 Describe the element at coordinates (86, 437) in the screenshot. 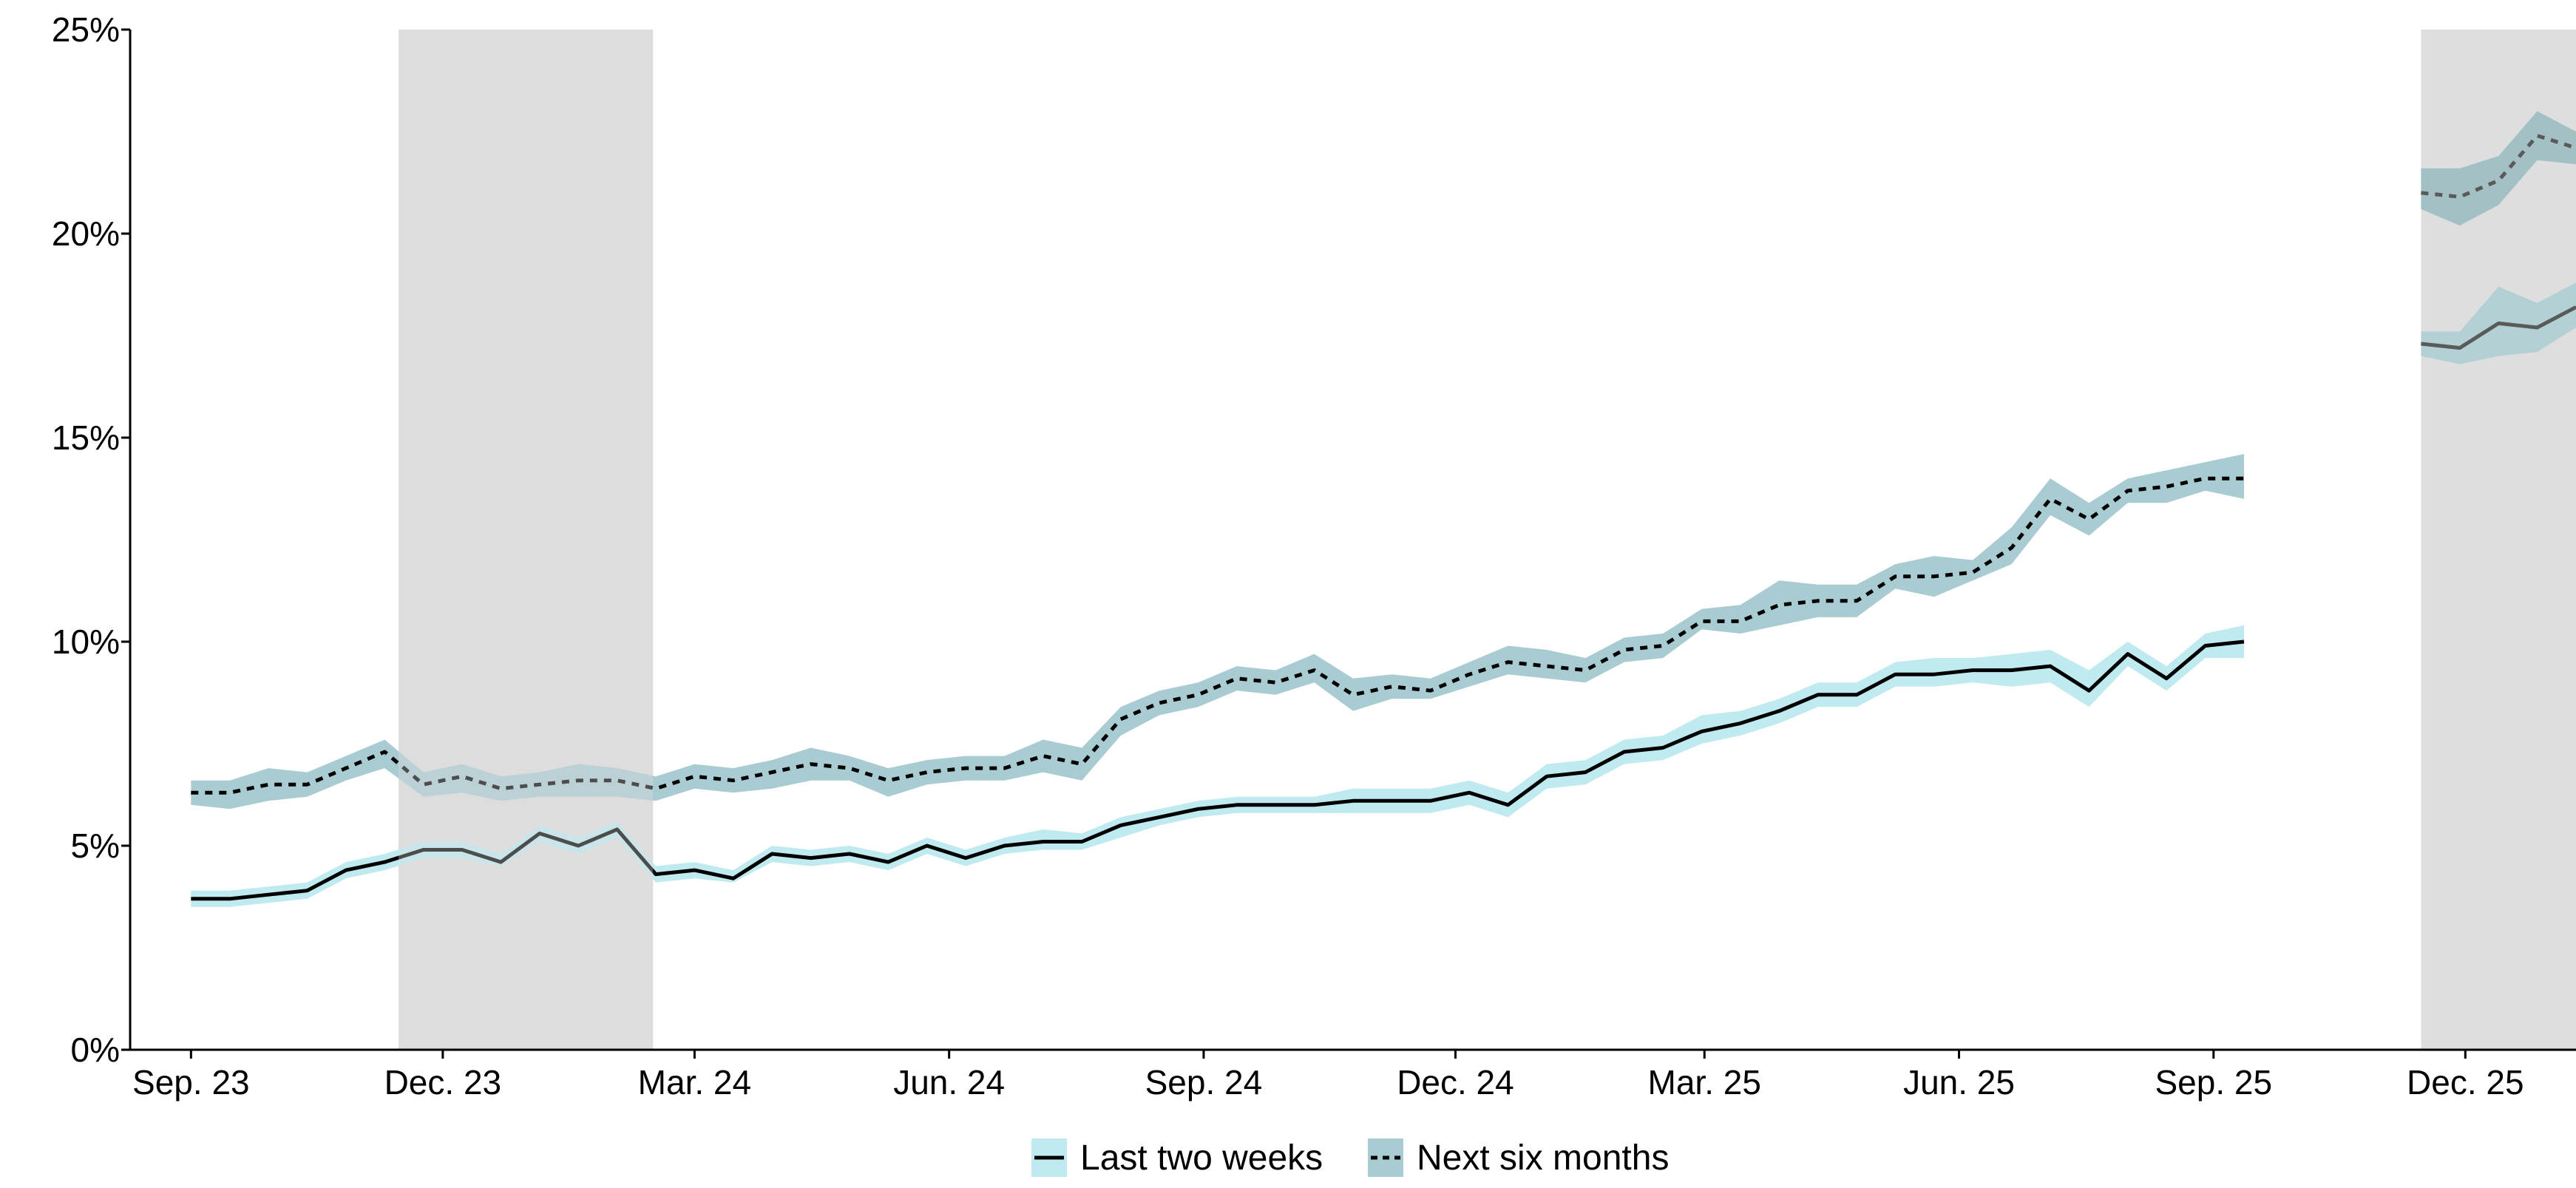

I see `y-tick-label: 15%` at that location.